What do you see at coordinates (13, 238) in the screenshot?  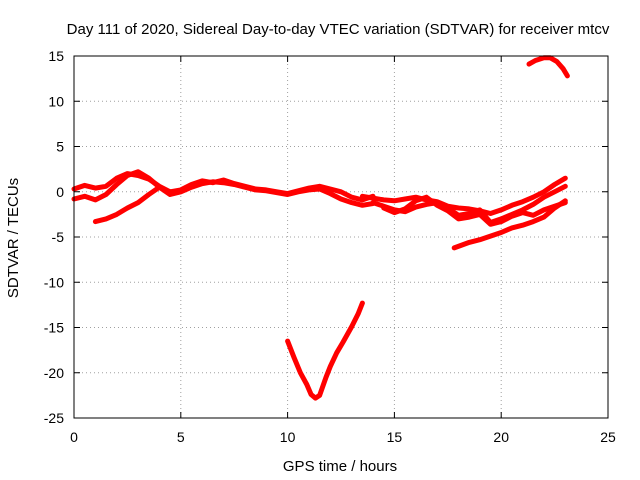 I see `y-axis-label: SDTVAR / TECUs` at bounding box center [13, 238].